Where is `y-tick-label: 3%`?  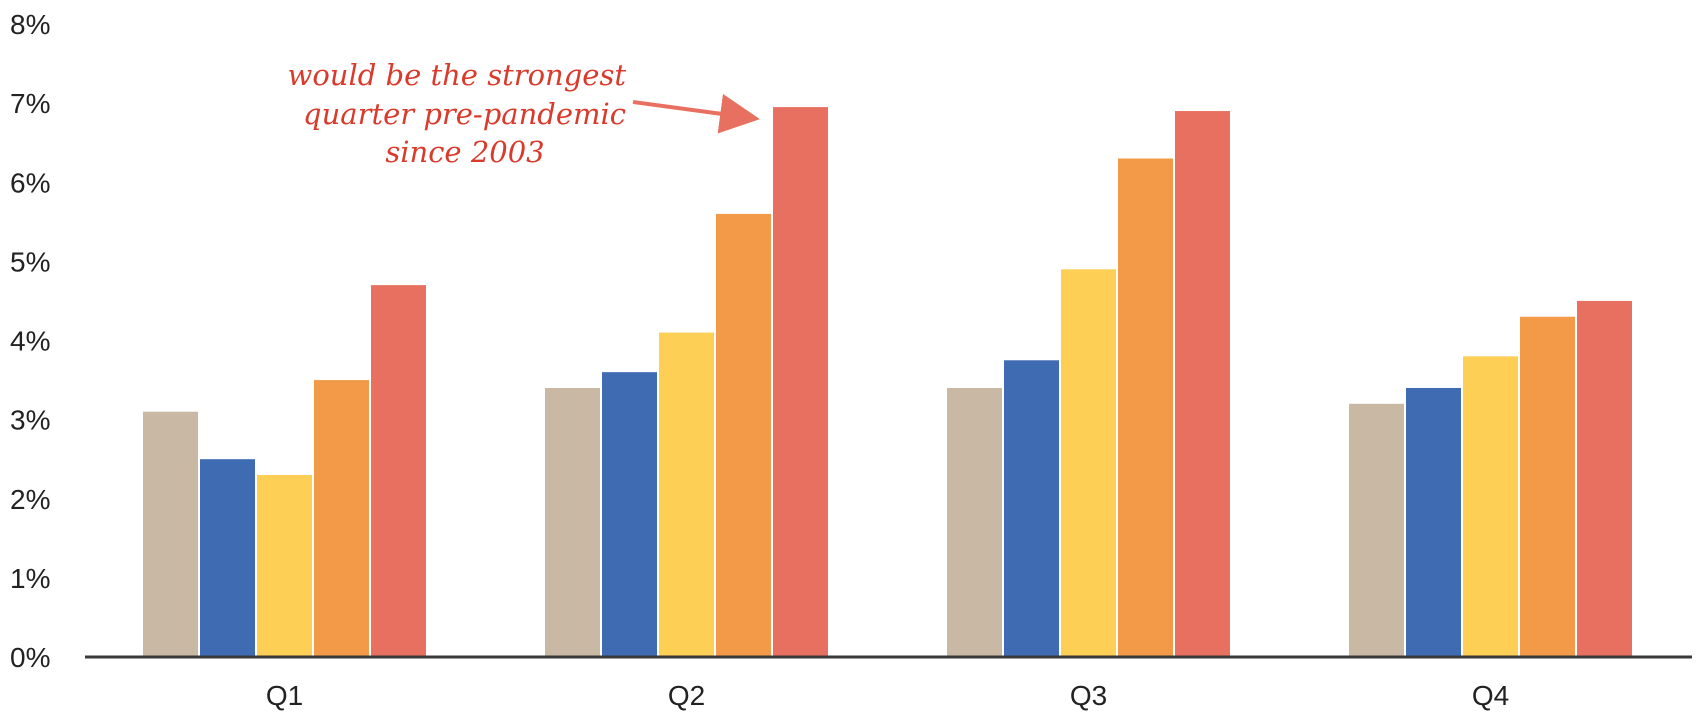 y-tick-label: 3% is located at coordinates (30, 420).